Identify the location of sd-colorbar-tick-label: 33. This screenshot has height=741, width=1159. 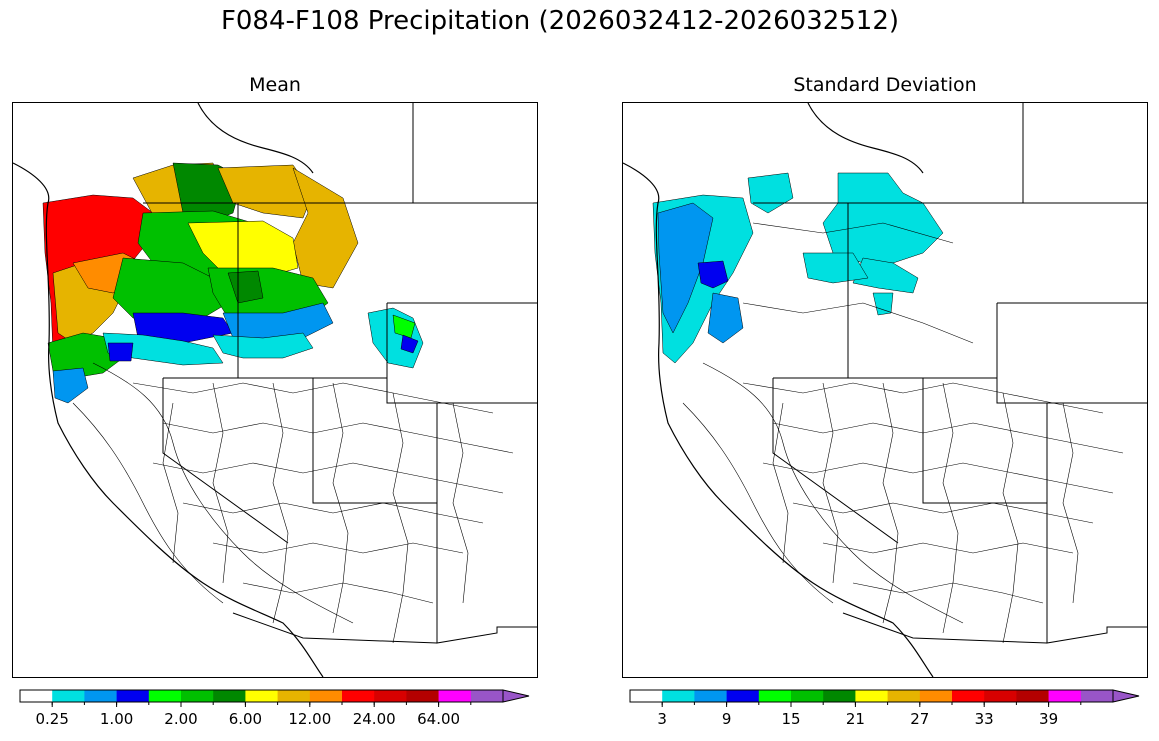
(984, 719).